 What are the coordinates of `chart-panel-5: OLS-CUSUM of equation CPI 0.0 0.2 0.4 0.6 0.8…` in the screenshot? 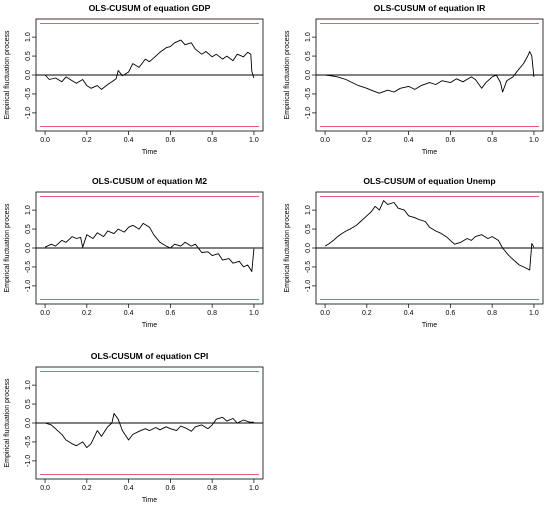 It's located at (134, 427).